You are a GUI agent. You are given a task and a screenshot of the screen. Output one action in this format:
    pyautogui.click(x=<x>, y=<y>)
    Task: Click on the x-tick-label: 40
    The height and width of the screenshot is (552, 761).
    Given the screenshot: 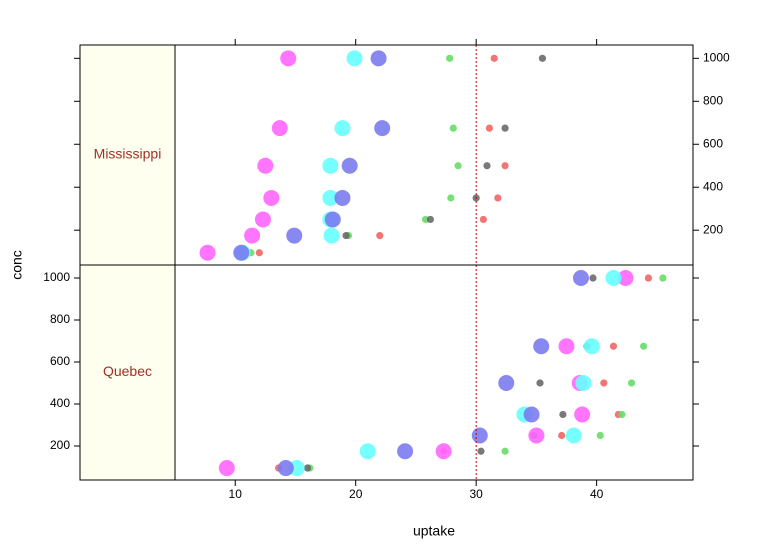 What is the action you would take?
    pyautogui.click(x=597, y=494)
    